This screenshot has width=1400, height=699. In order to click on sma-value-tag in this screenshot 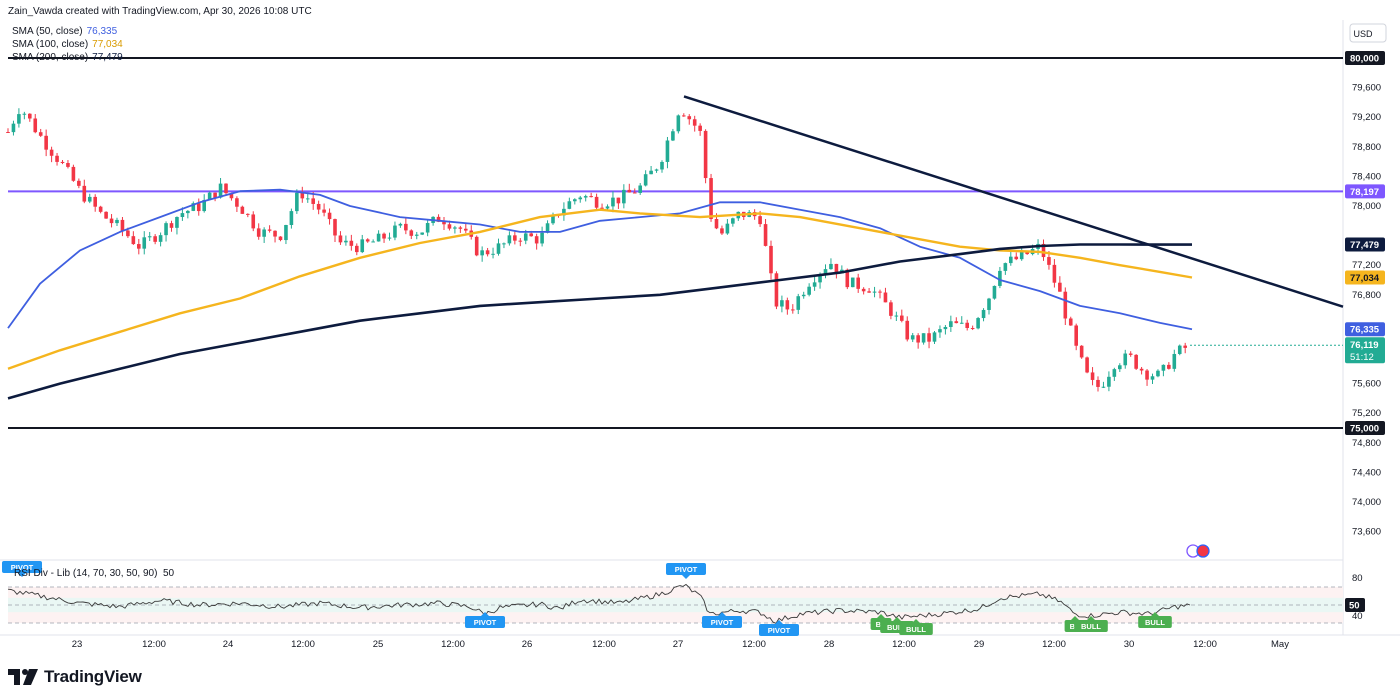, I will do `click(1365, 244)`.